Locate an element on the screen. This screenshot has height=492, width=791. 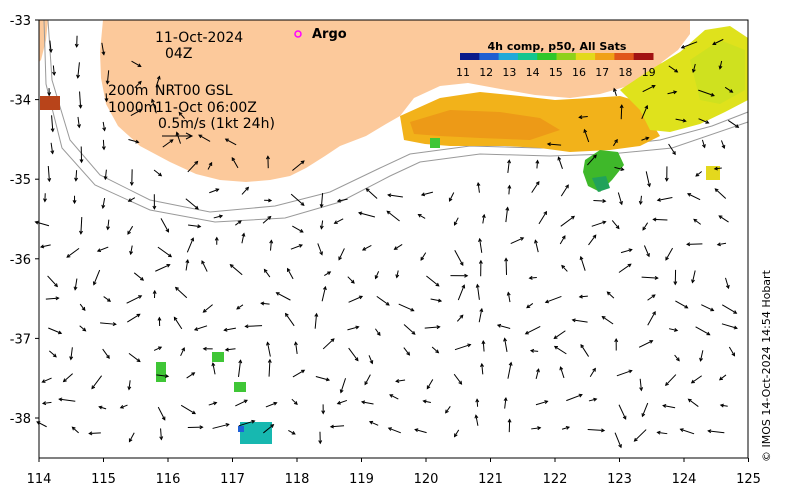
x-tick-label: 114 is located at coordinates (39, 479).